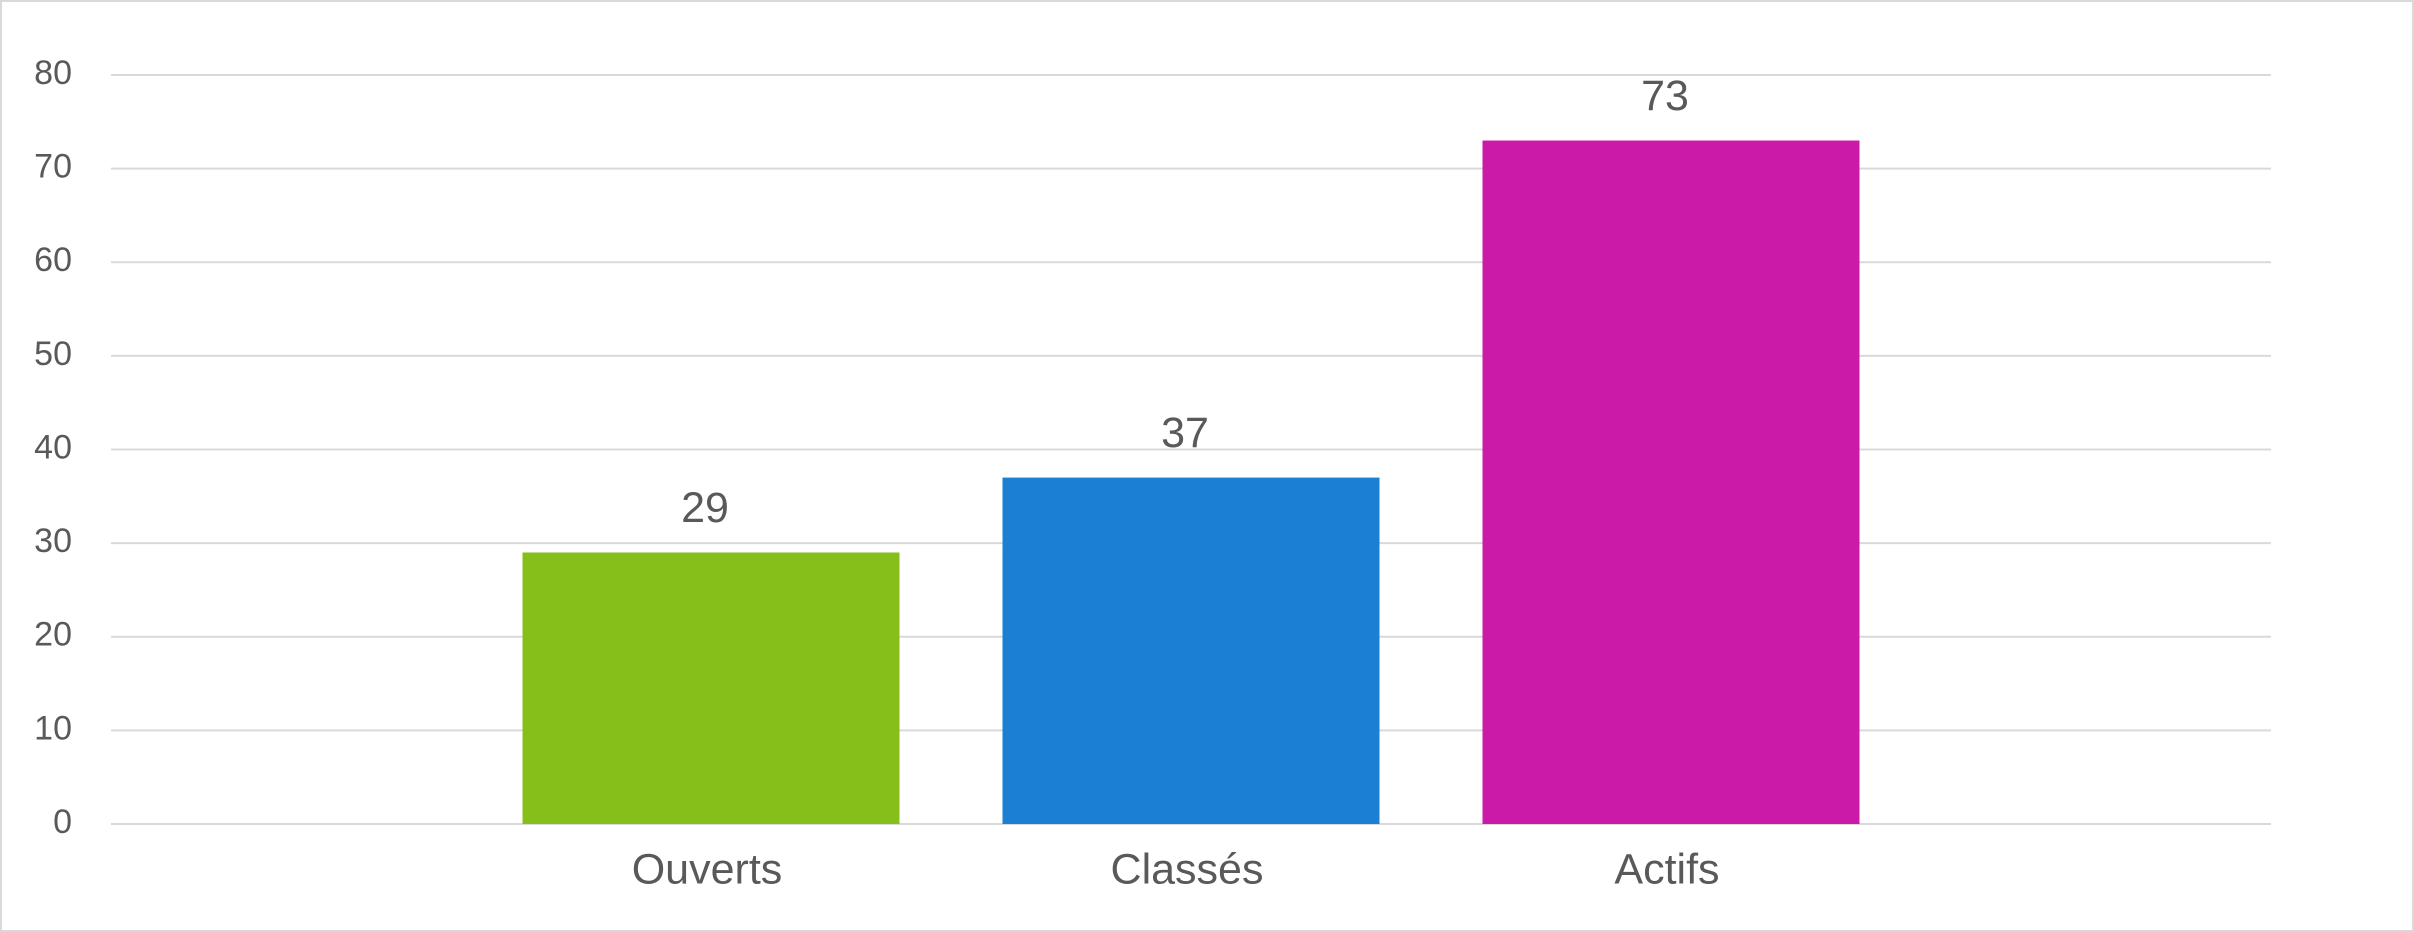 This screenshot has height=932, width=2414. What do you see at coordinates (53, 260) in the screenshot?
I see `y-tick-label: 60` at bounding box center [53, 260].